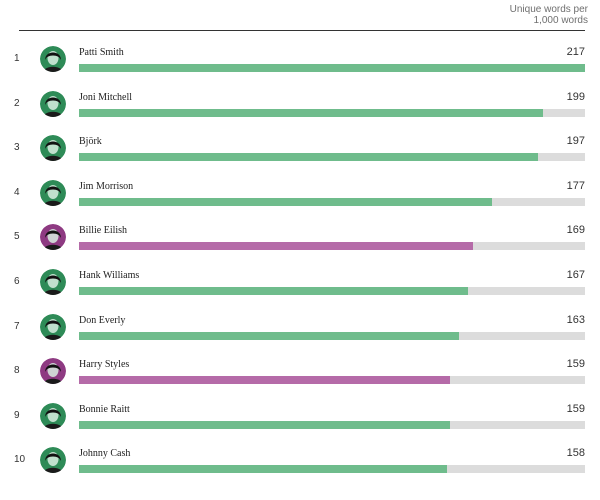  What do you see at coordinates (575, 275) in the screenshot?
I see `value-label: 167` at bounding box center [575, 275].